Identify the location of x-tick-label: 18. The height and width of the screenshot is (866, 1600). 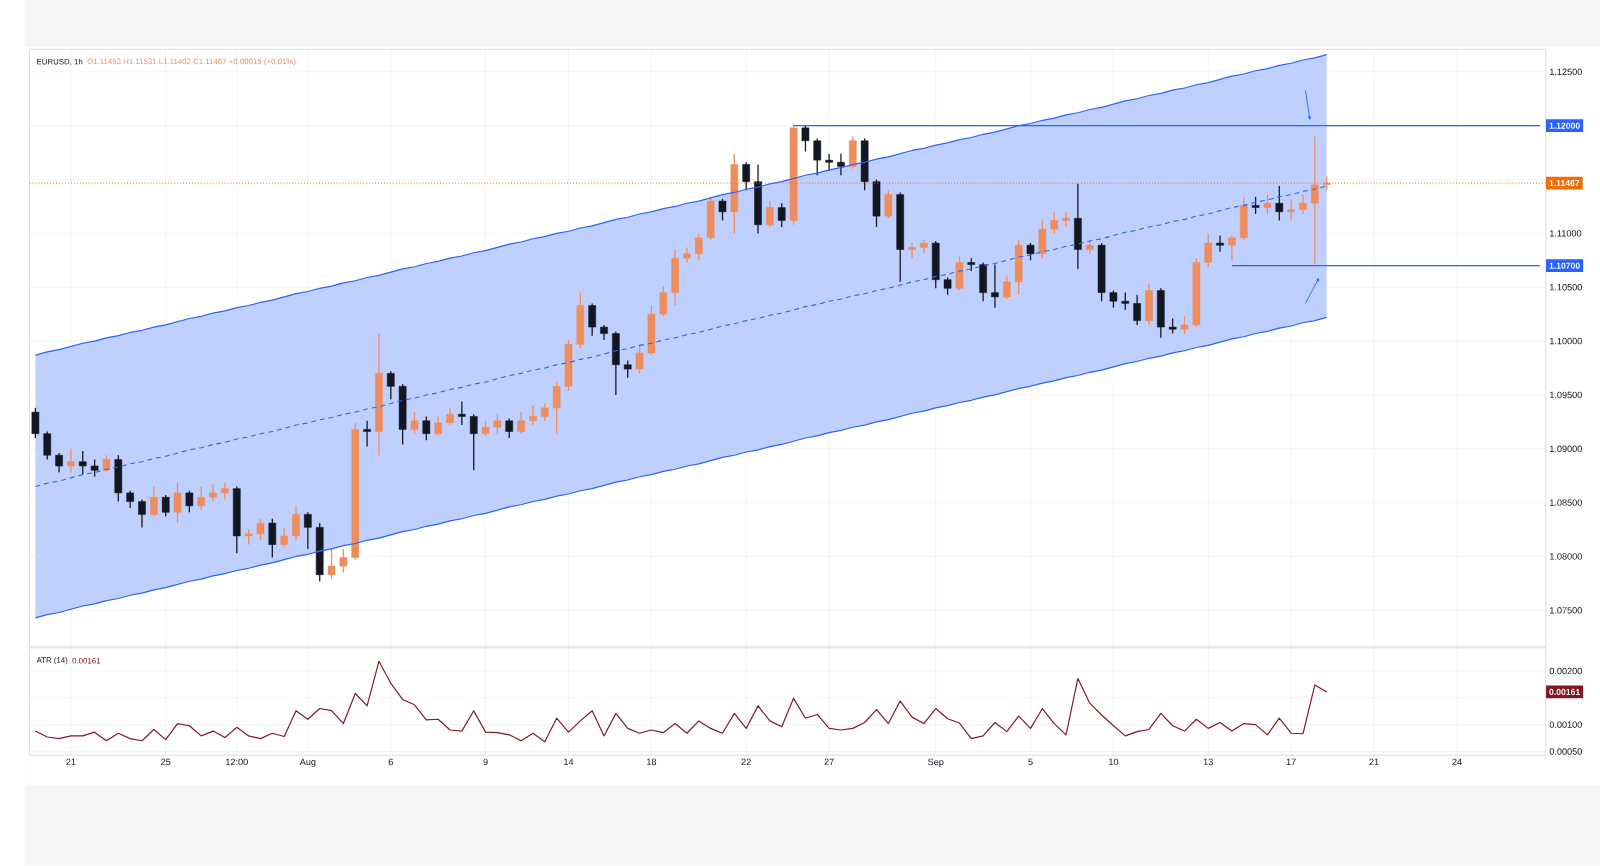
(652, 762).